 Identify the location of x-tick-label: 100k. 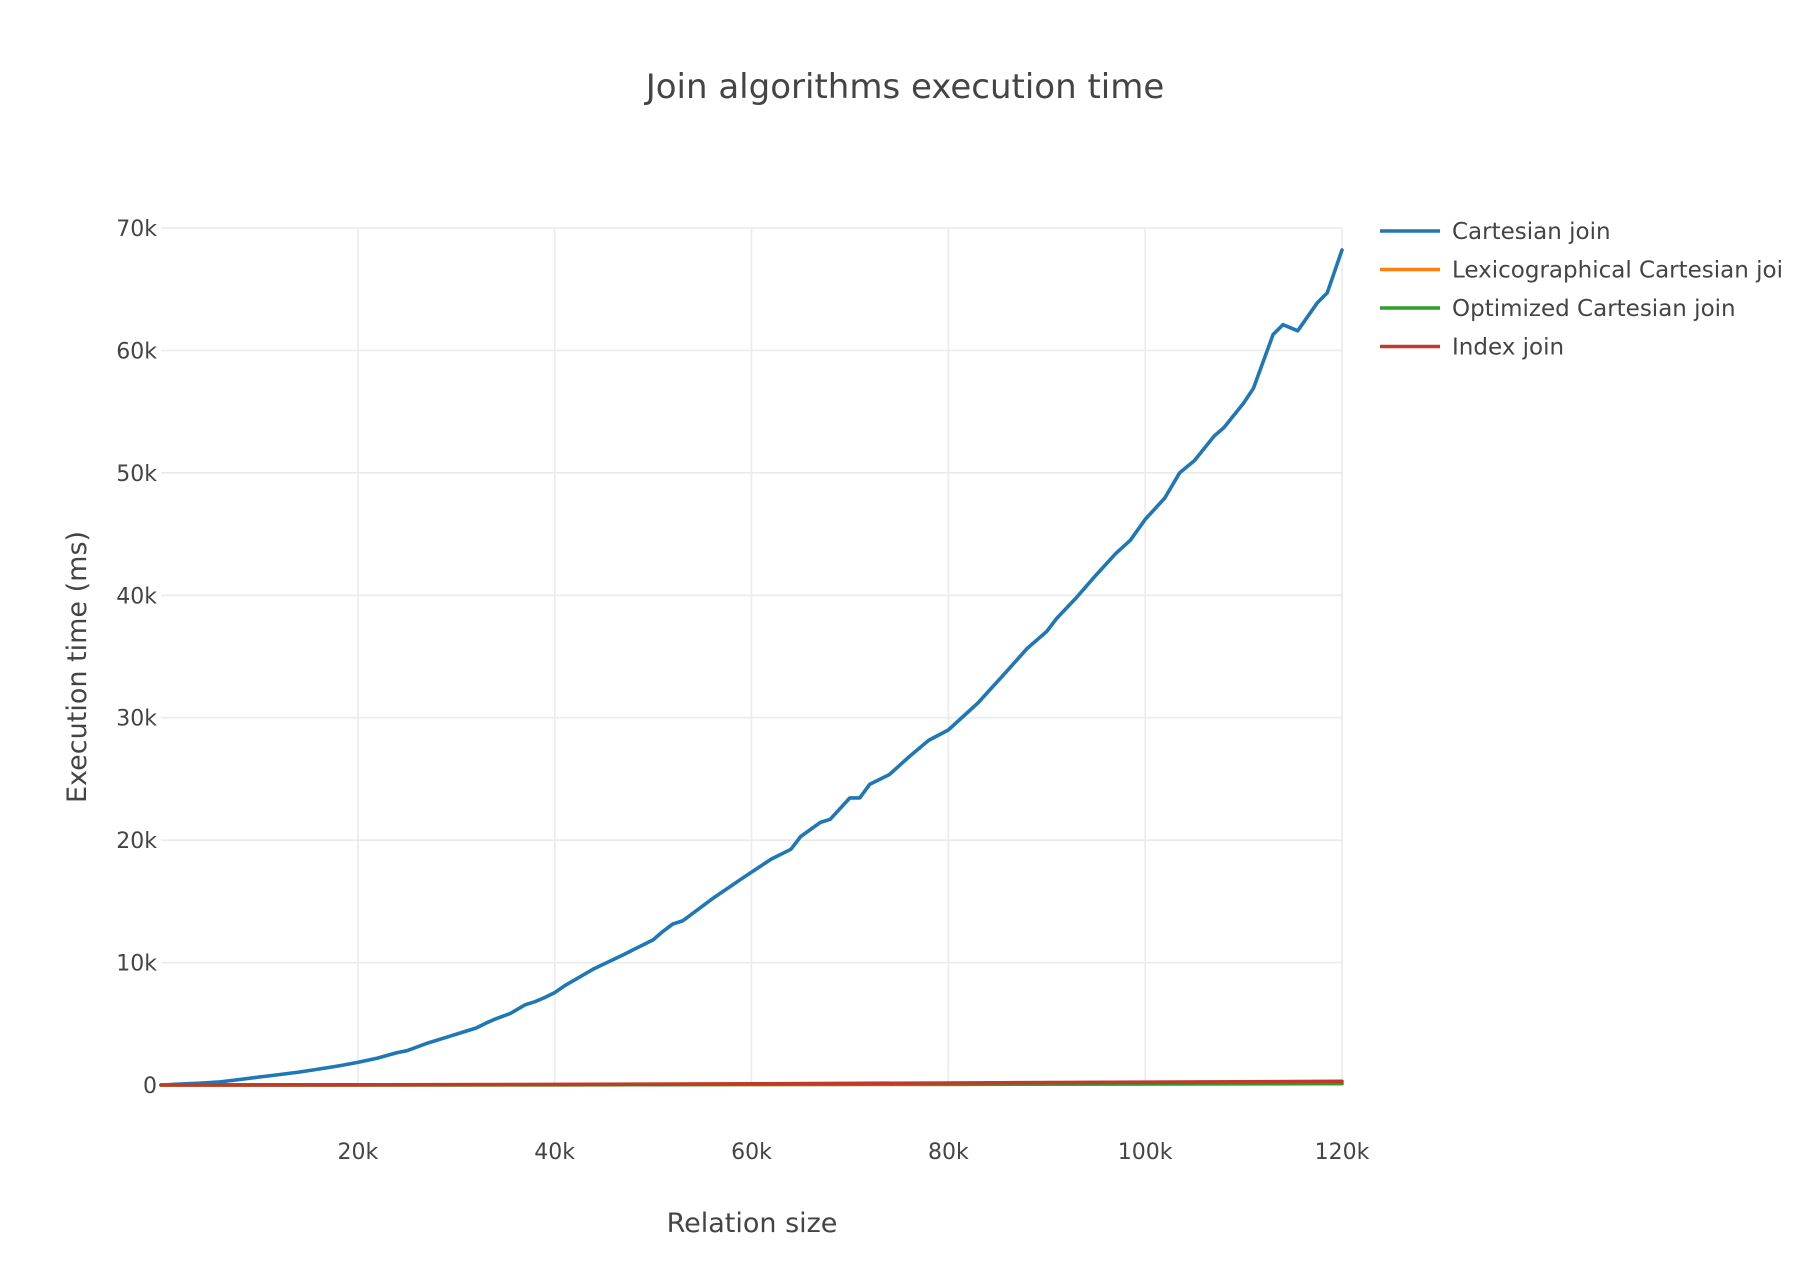
(1145, 1152).